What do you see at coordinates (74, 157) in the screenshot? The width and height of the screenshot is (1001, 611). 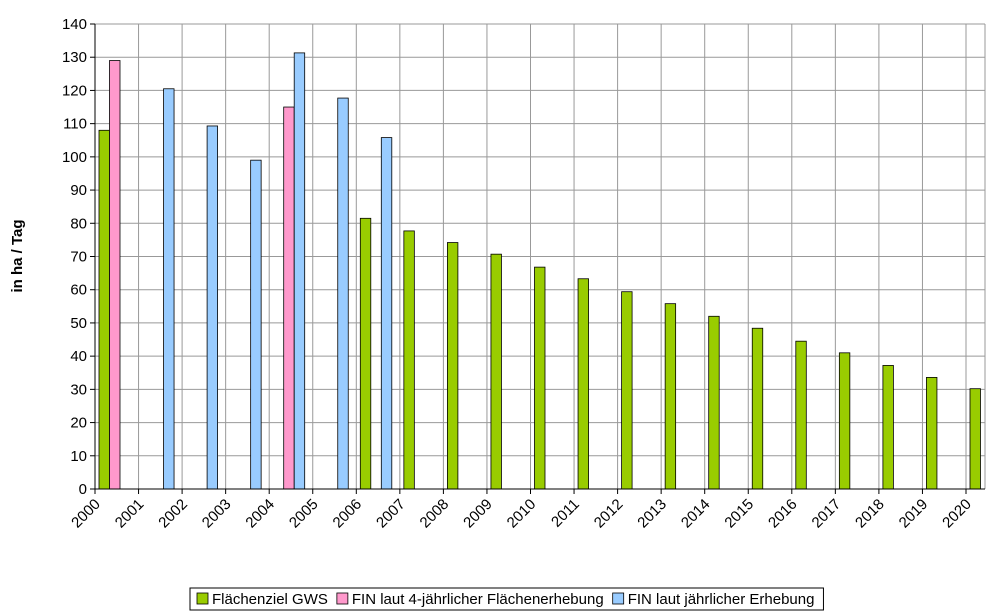 I see `y-tick-label: 100` at bounding box center [74, 157].